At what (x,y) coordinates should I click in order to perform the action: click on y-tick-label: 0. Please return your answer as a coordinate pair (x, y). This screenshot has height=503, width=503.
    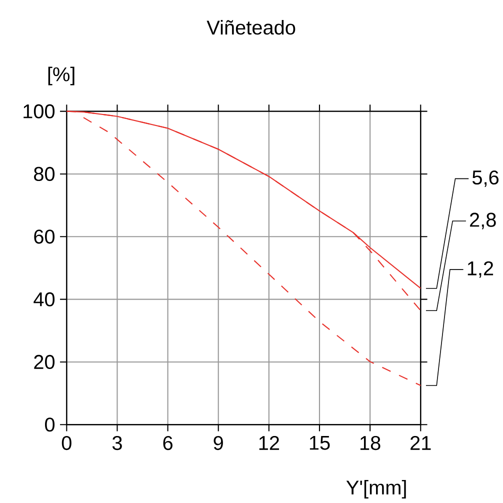
    Looking at the image, I should click on (50, 425).